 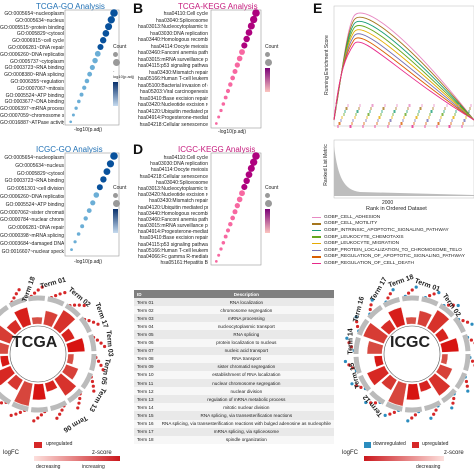 What do you see at coordinates (404, 458) in the screenshot?
I see `legend-z-gradient-r` at bounding box center [404, 458].